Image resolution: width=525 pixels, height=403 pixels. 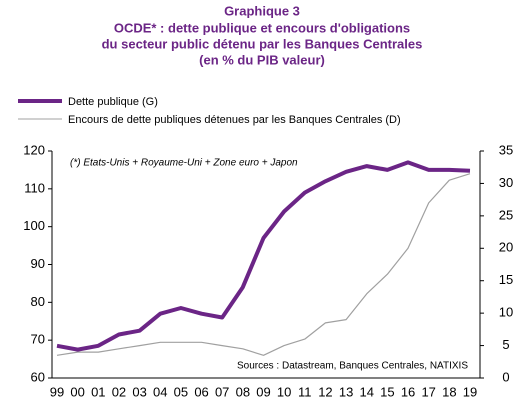 I want to click on y-tick-label: 60, so click(x=38, y=376).